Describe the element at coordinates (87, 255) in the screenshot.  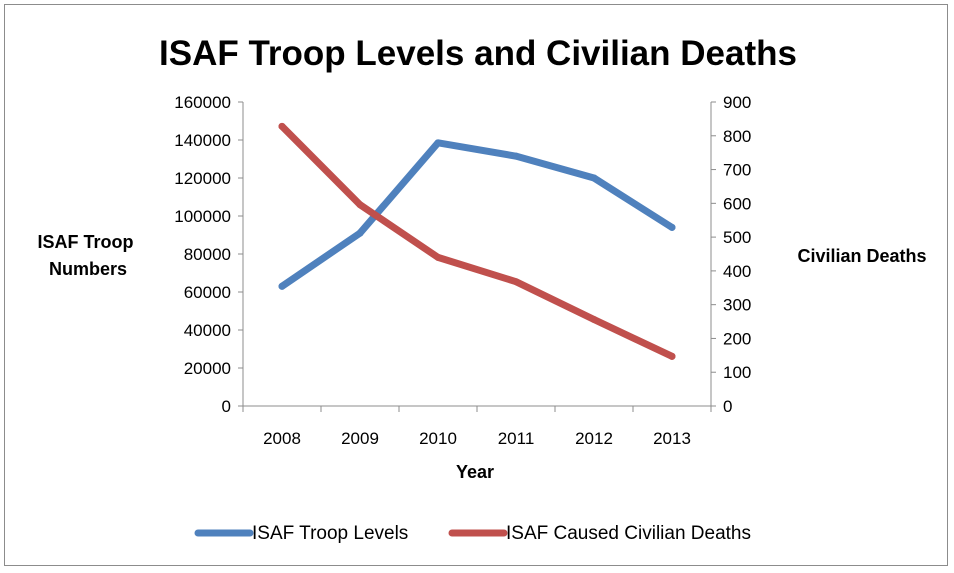
I see `y-axis-left-label: ISAF Troop Numbers` at that location.